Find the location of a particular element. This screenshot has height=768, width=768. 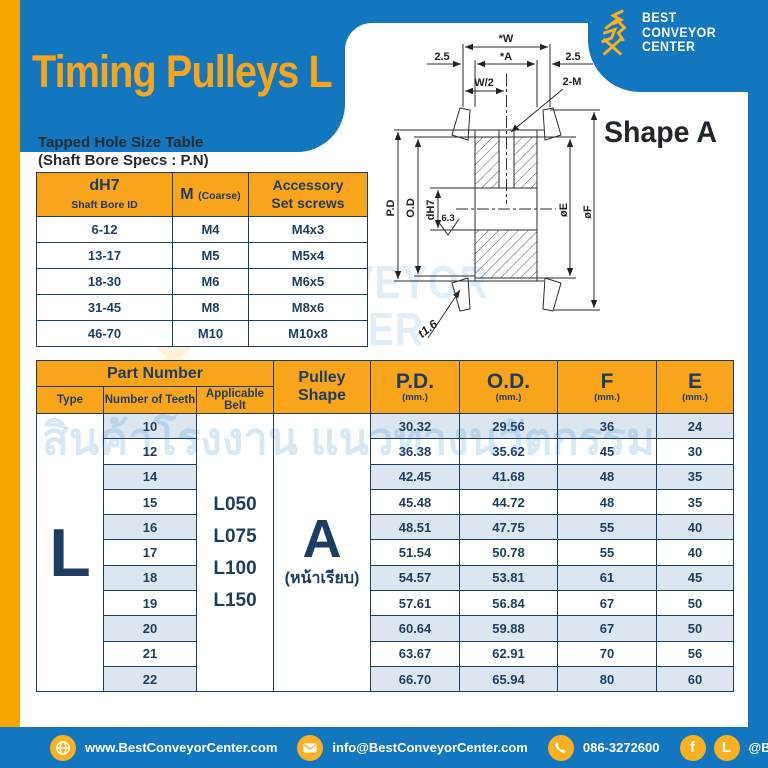

f-cell: 45 is located at coordinates (607, 451).